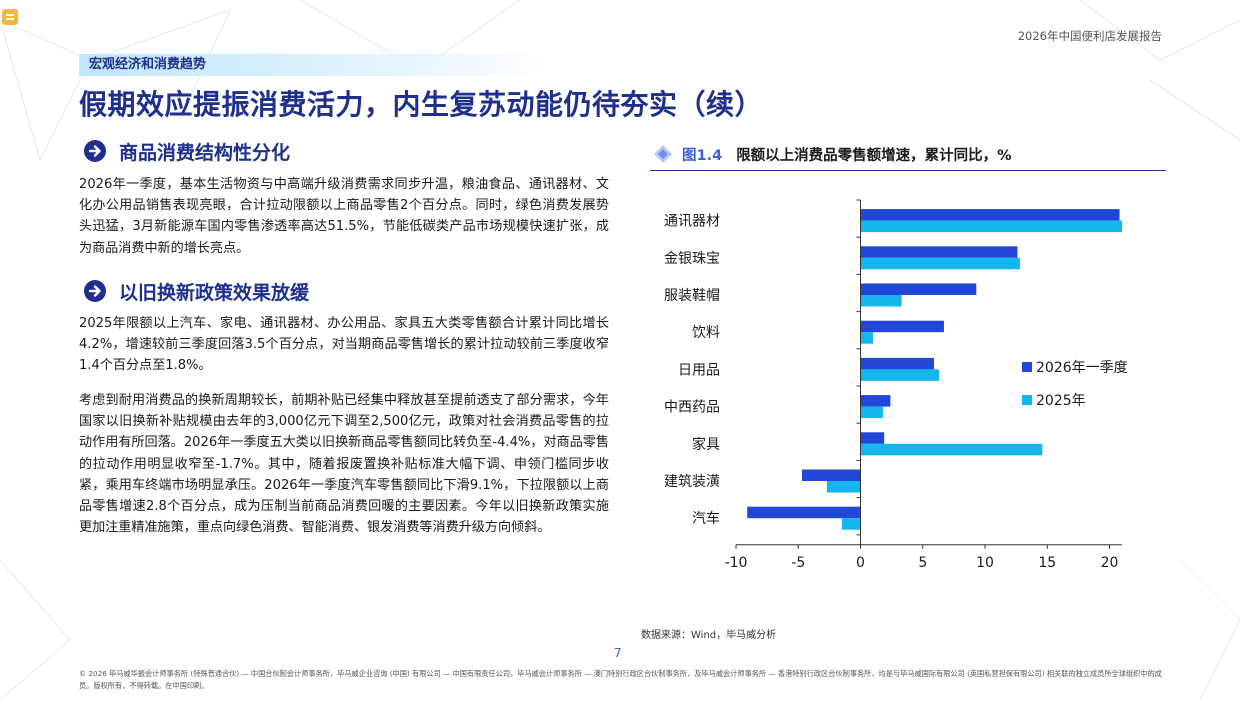  Describe the element at coordinates (205, 152) in the screenshot. I see `subheading-text: 商品消费结构性分化` at that location.